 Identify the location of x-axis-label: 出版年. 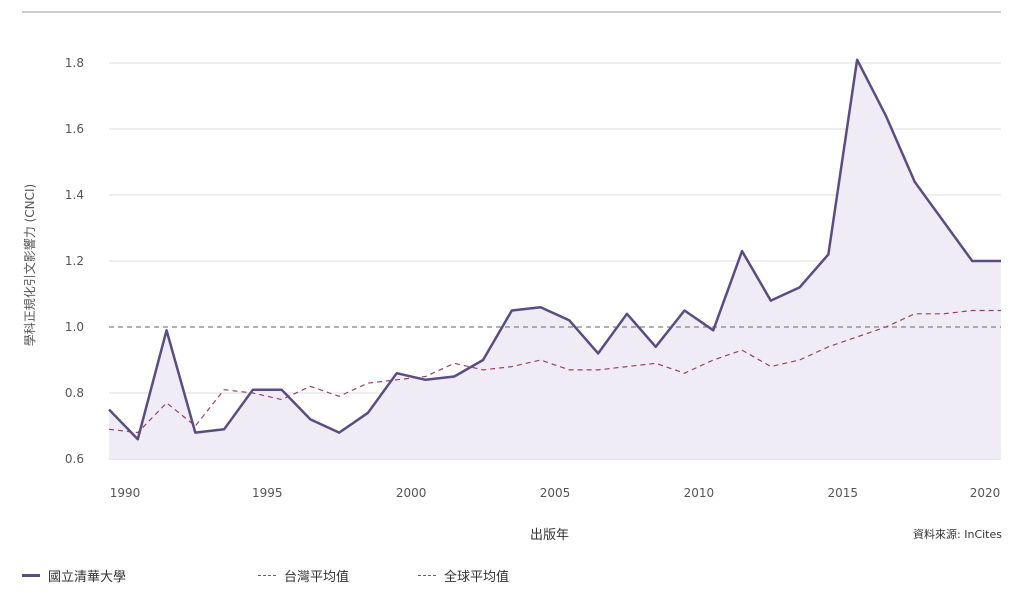
(550, 535).